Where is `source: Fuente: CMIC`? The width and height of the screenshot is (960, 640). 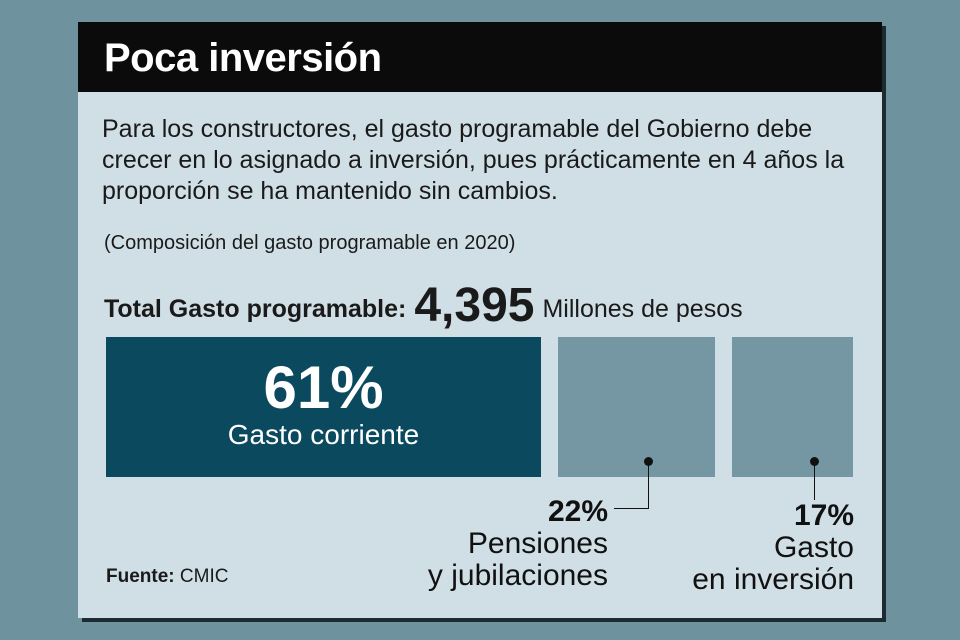 source: Fuente: CMIC is located at coordinates (167, 577).